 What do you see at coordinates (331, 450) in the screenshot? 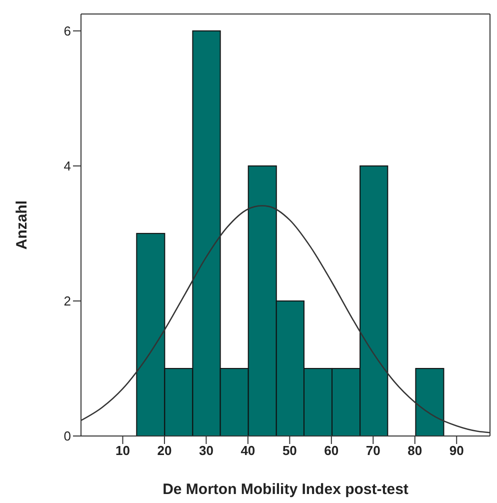
I see `x-tick-label: 60` at bounding box center [331, 450].